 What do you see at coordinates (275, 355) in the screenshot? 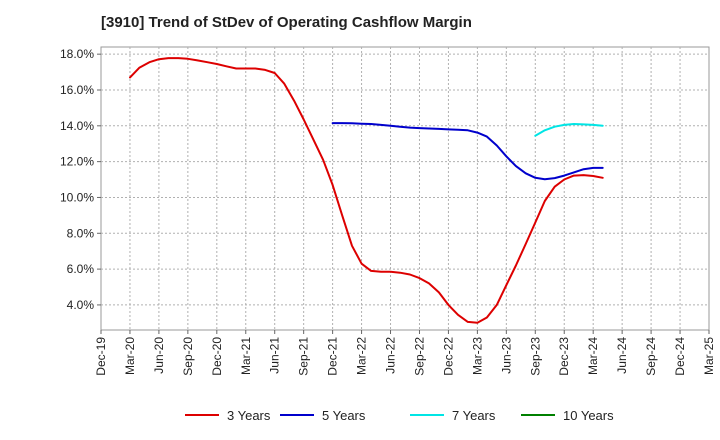
I see `x-tick-label: Jun-21` at bounding box center [275, 355].